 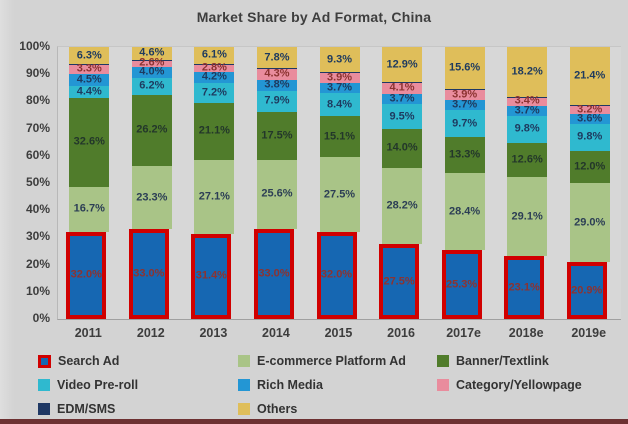 I want to click on segment-category-yellowpage: 2.8%, so click(x=214, y=67).